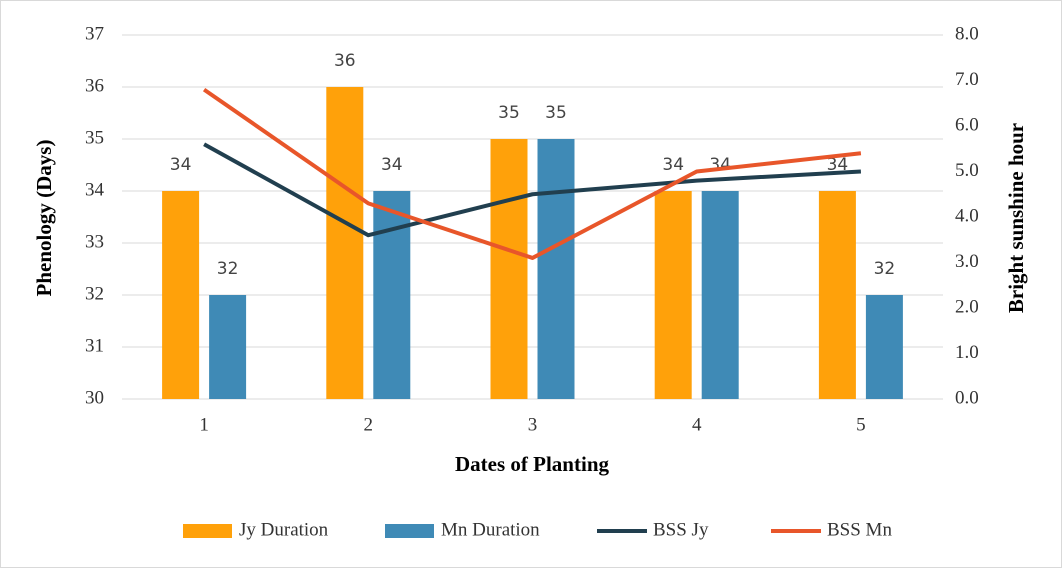 This screenshot has width=1062, height=568. What do you see at coordinates (95, 189) in the screenshot?
I see `y-tick-label: 34` at bounding box center [95, 189].